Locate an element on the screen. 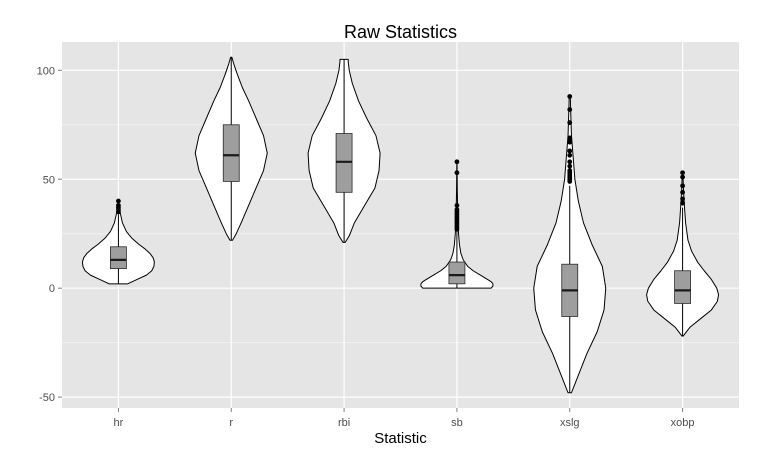 This screenshot has width=759, height=458. y-tick-label: 0 is located at coordinates (52, 289).